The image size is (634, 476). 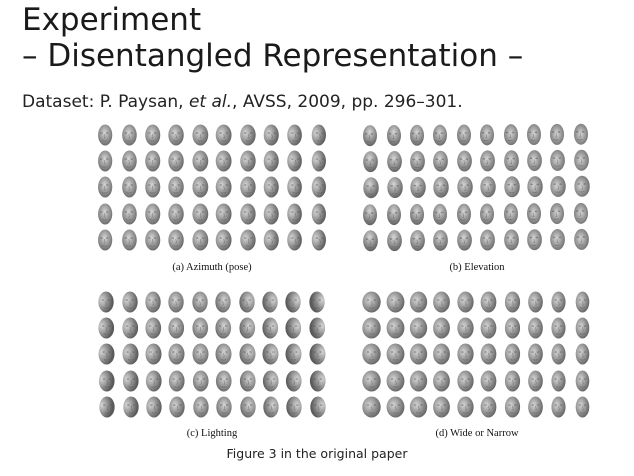 I want to click on slide-title: Experiment, so click(x=112, y=20).